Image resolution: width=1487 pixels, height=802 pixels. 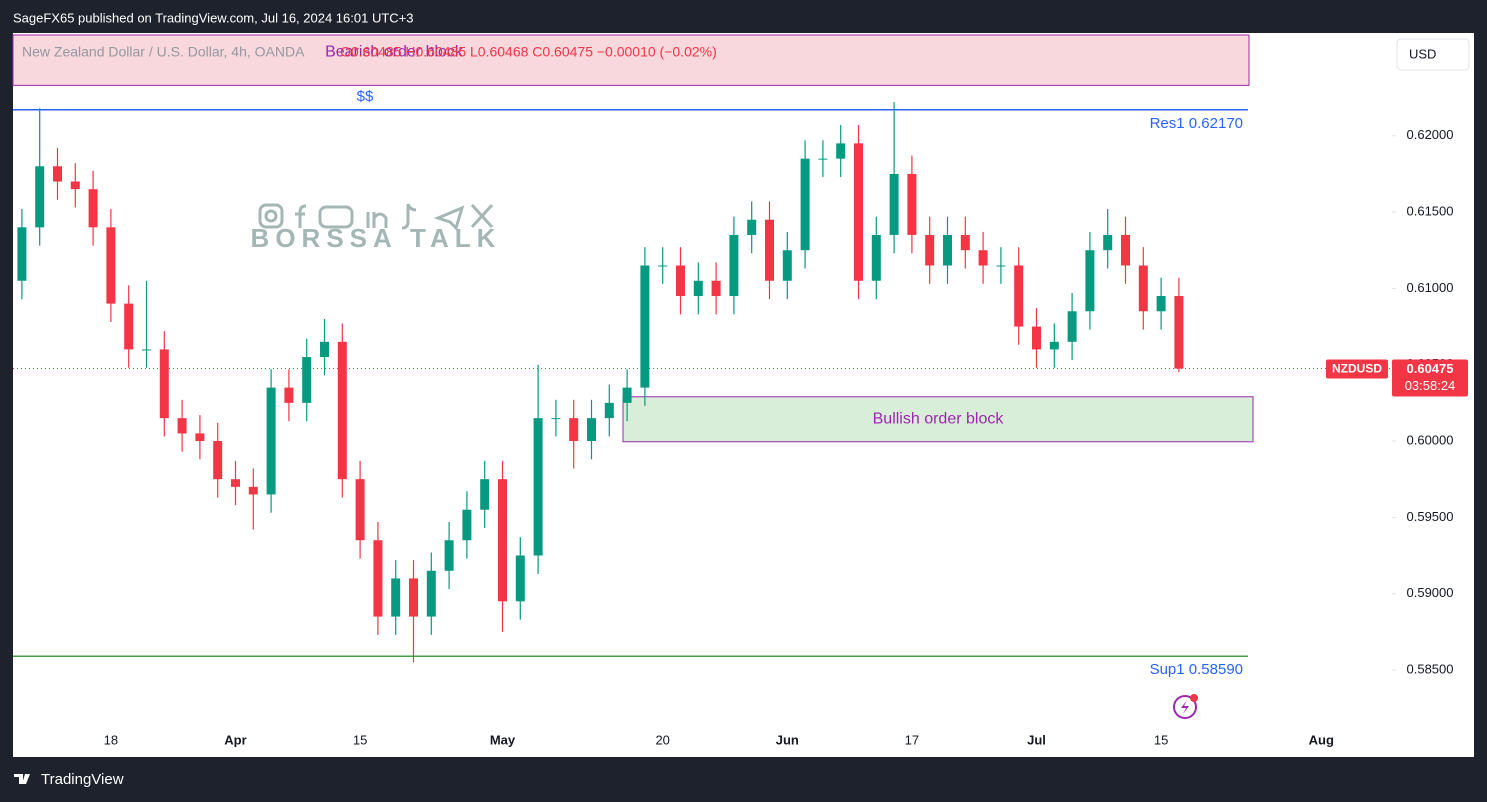 I want to click on y-tick-label: 0.59000, so click(x=1430, y=592).